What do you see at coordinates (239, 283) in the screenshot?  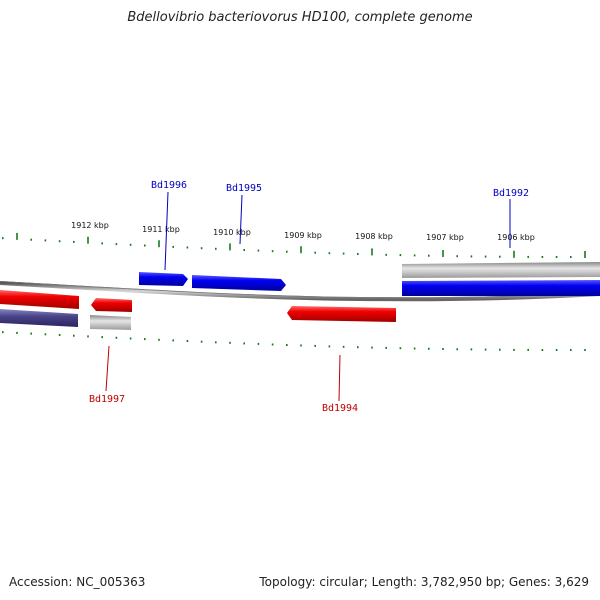 I see `gene-feature-bd1995` at bounding box center [239, 283].